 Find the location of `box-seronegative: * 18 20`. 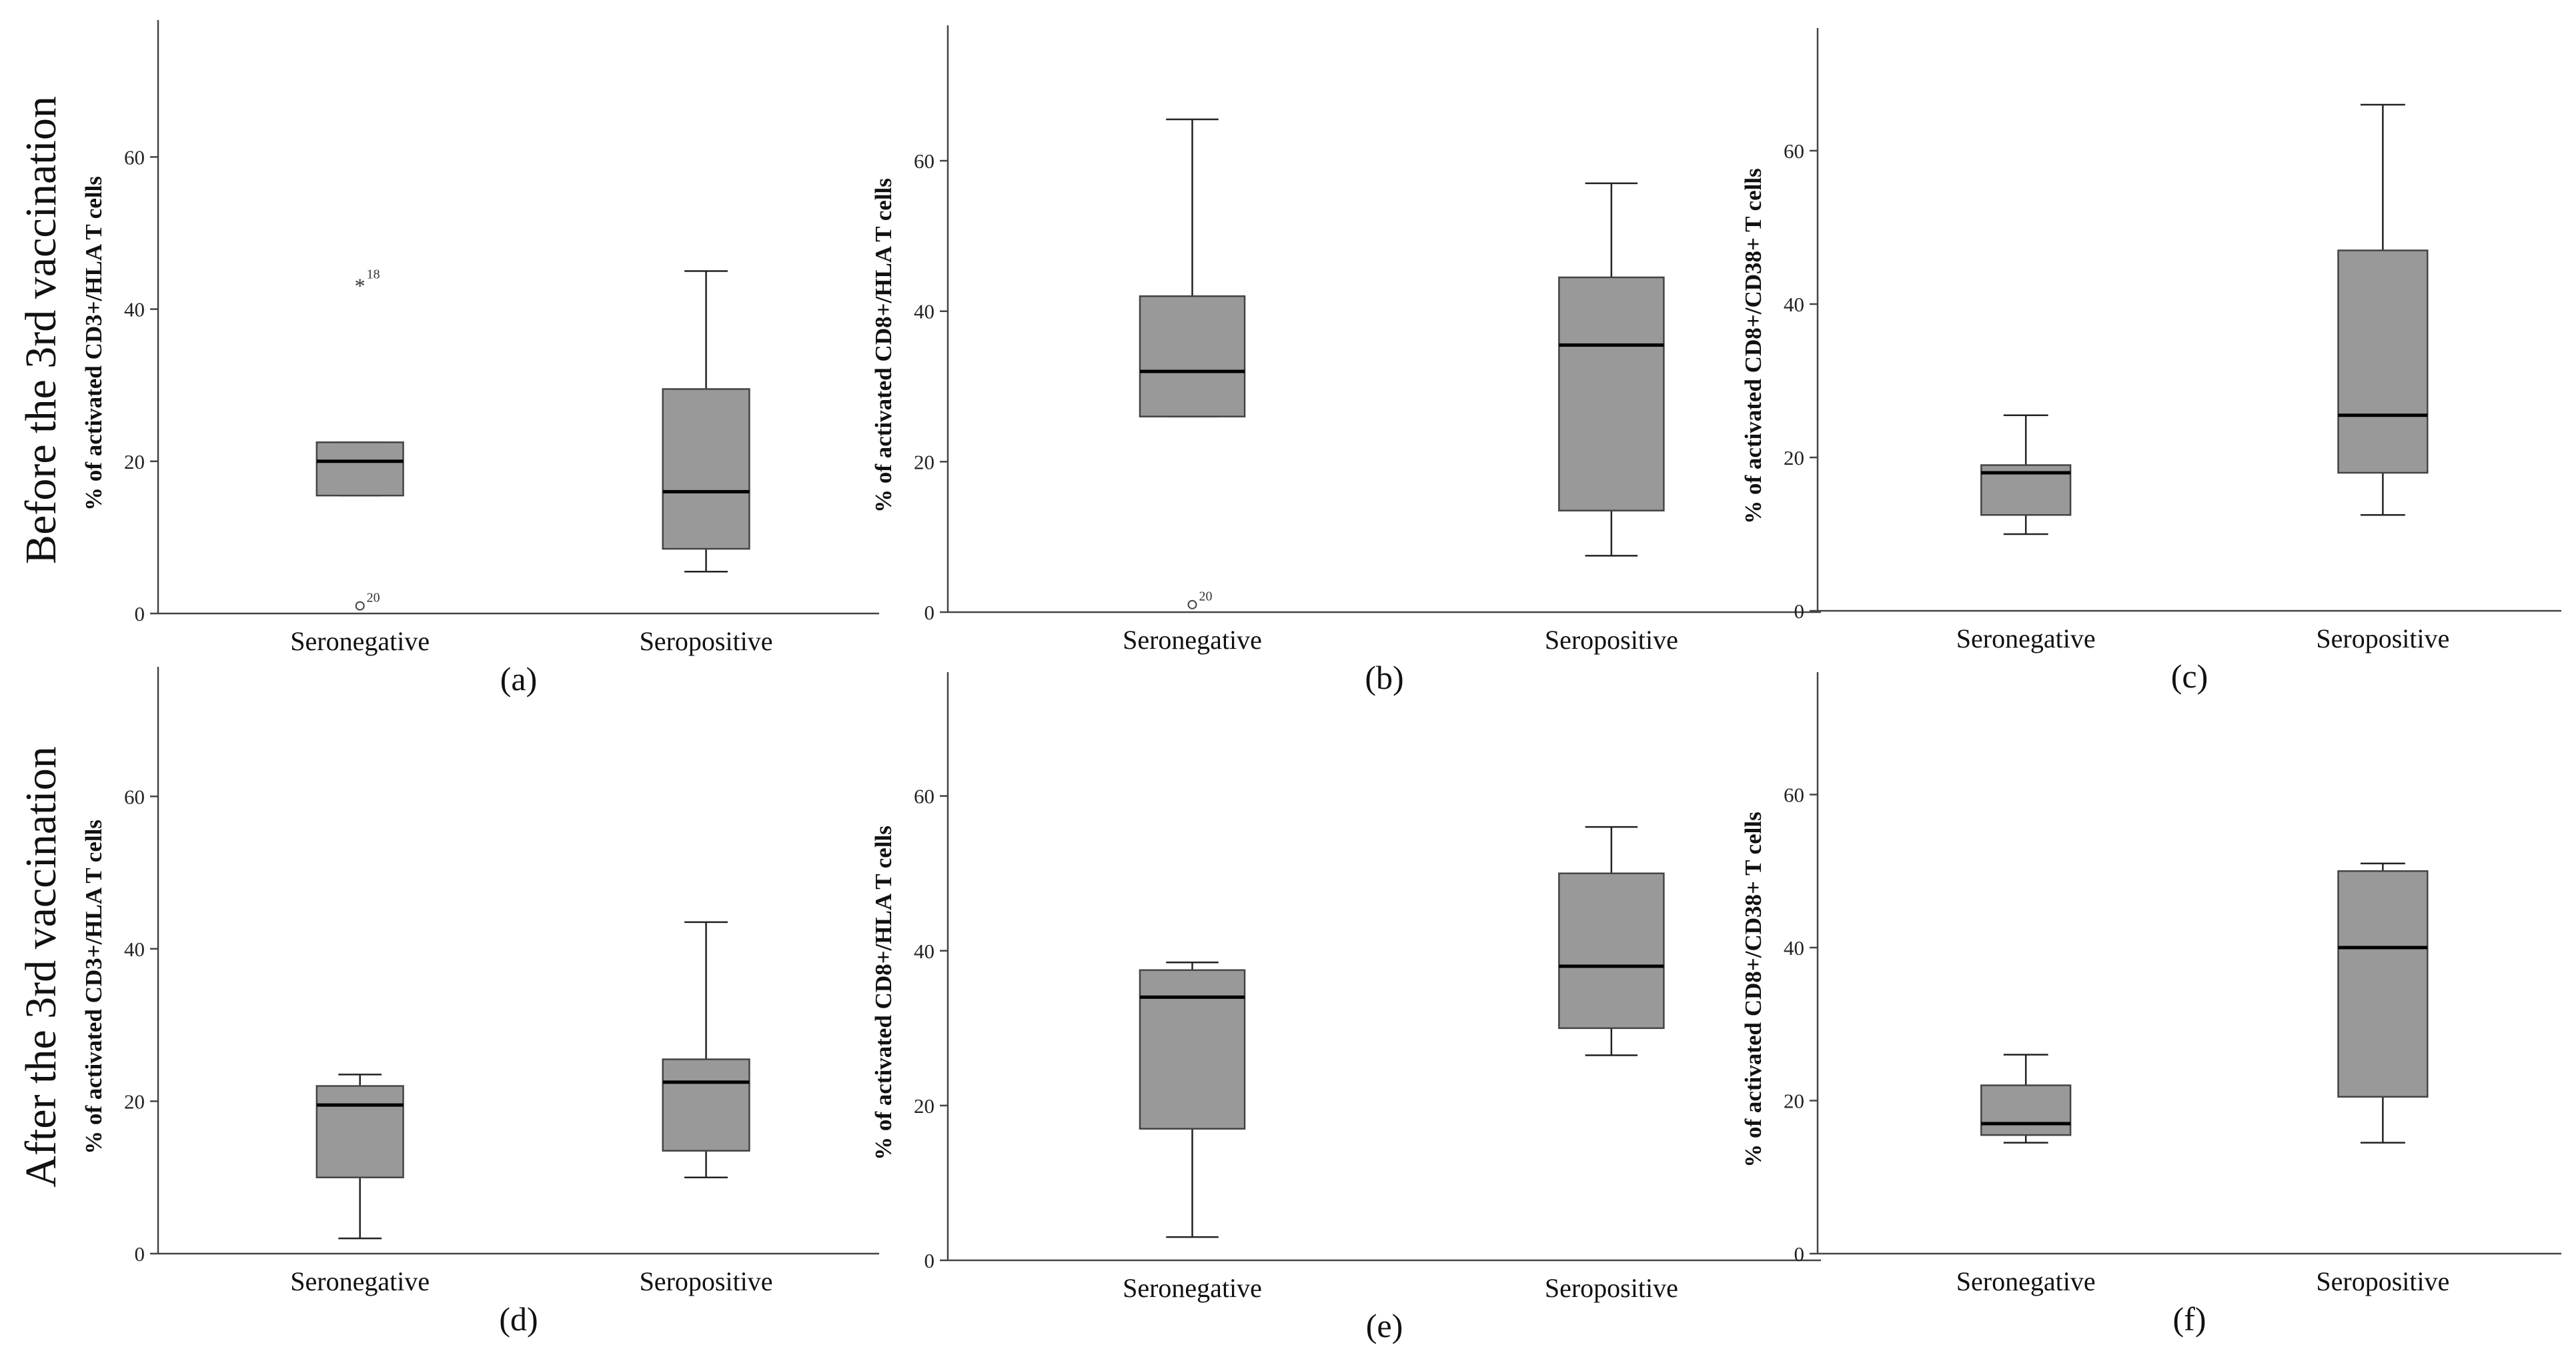

box-seronegative: * 18 20 is located at coordinates (359, 439).